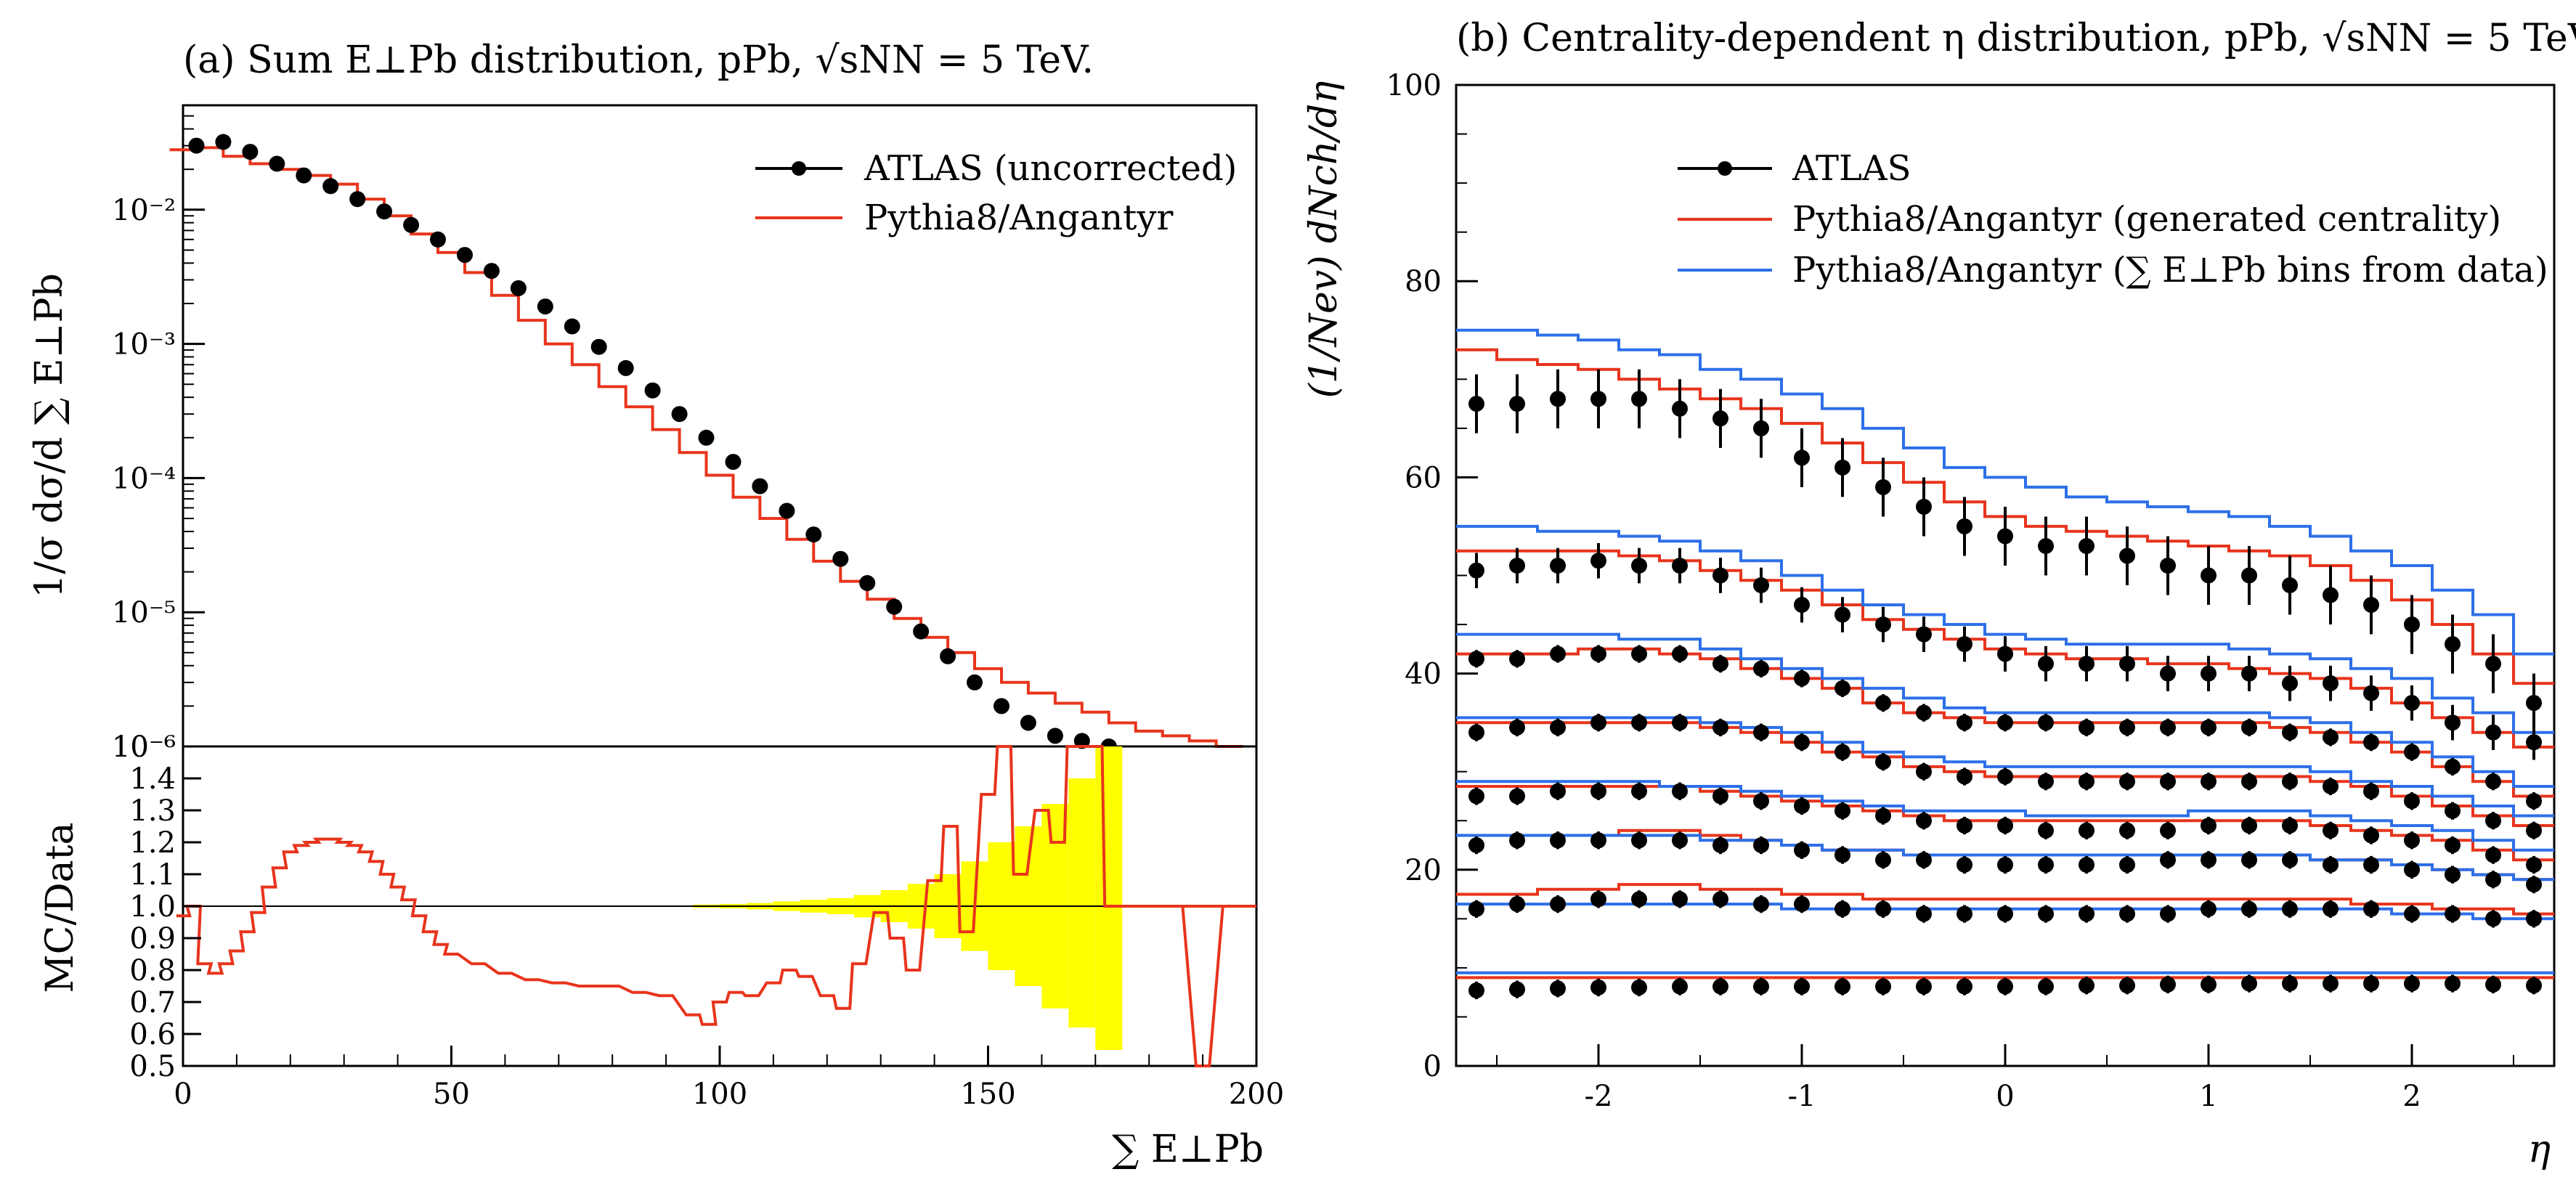 This screenshot has height=1193, width=2576. I want to click on panel-a-xlabel: ∑ E⊥Pb, so click(1188, 1149).